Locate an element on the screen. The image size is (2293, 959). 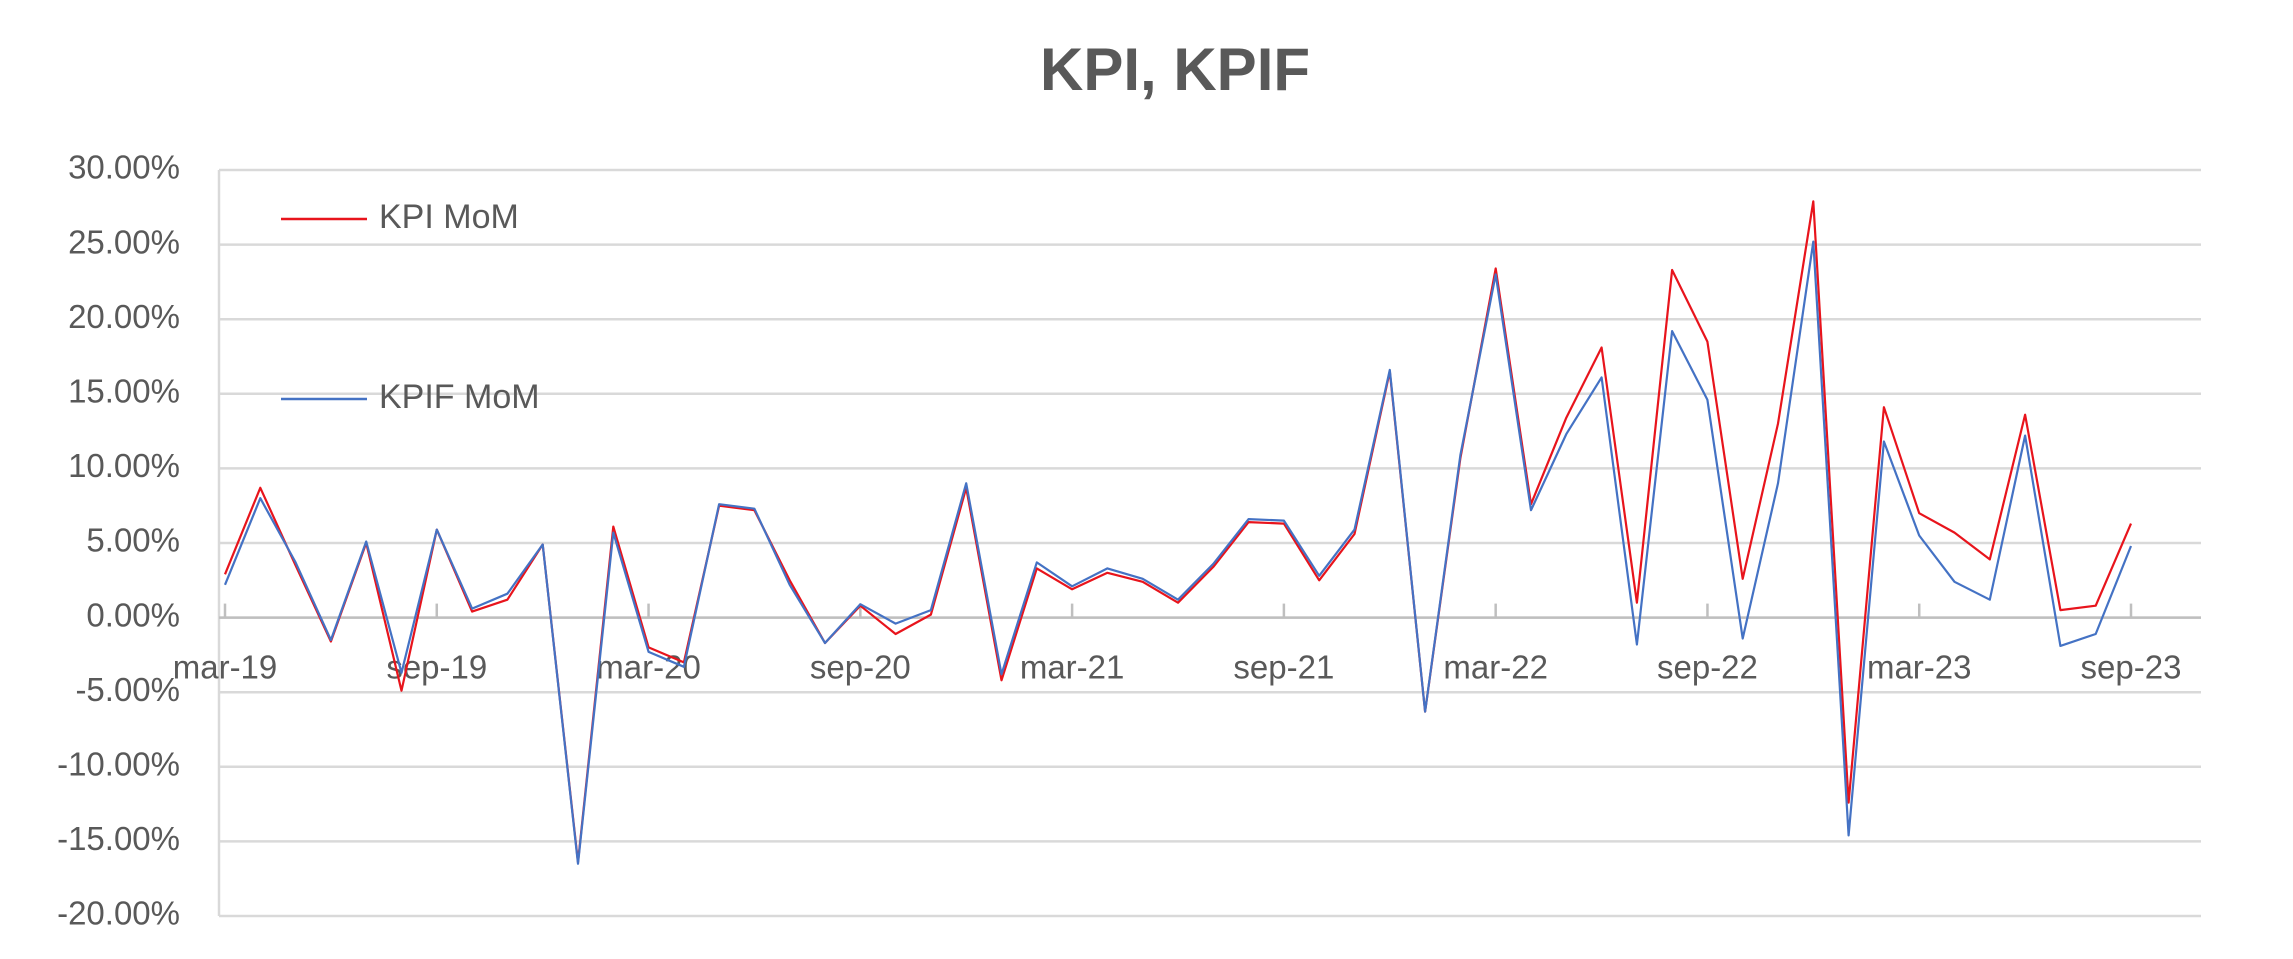
y-tick-label: -20.00% is located at coordinates (118, 913).